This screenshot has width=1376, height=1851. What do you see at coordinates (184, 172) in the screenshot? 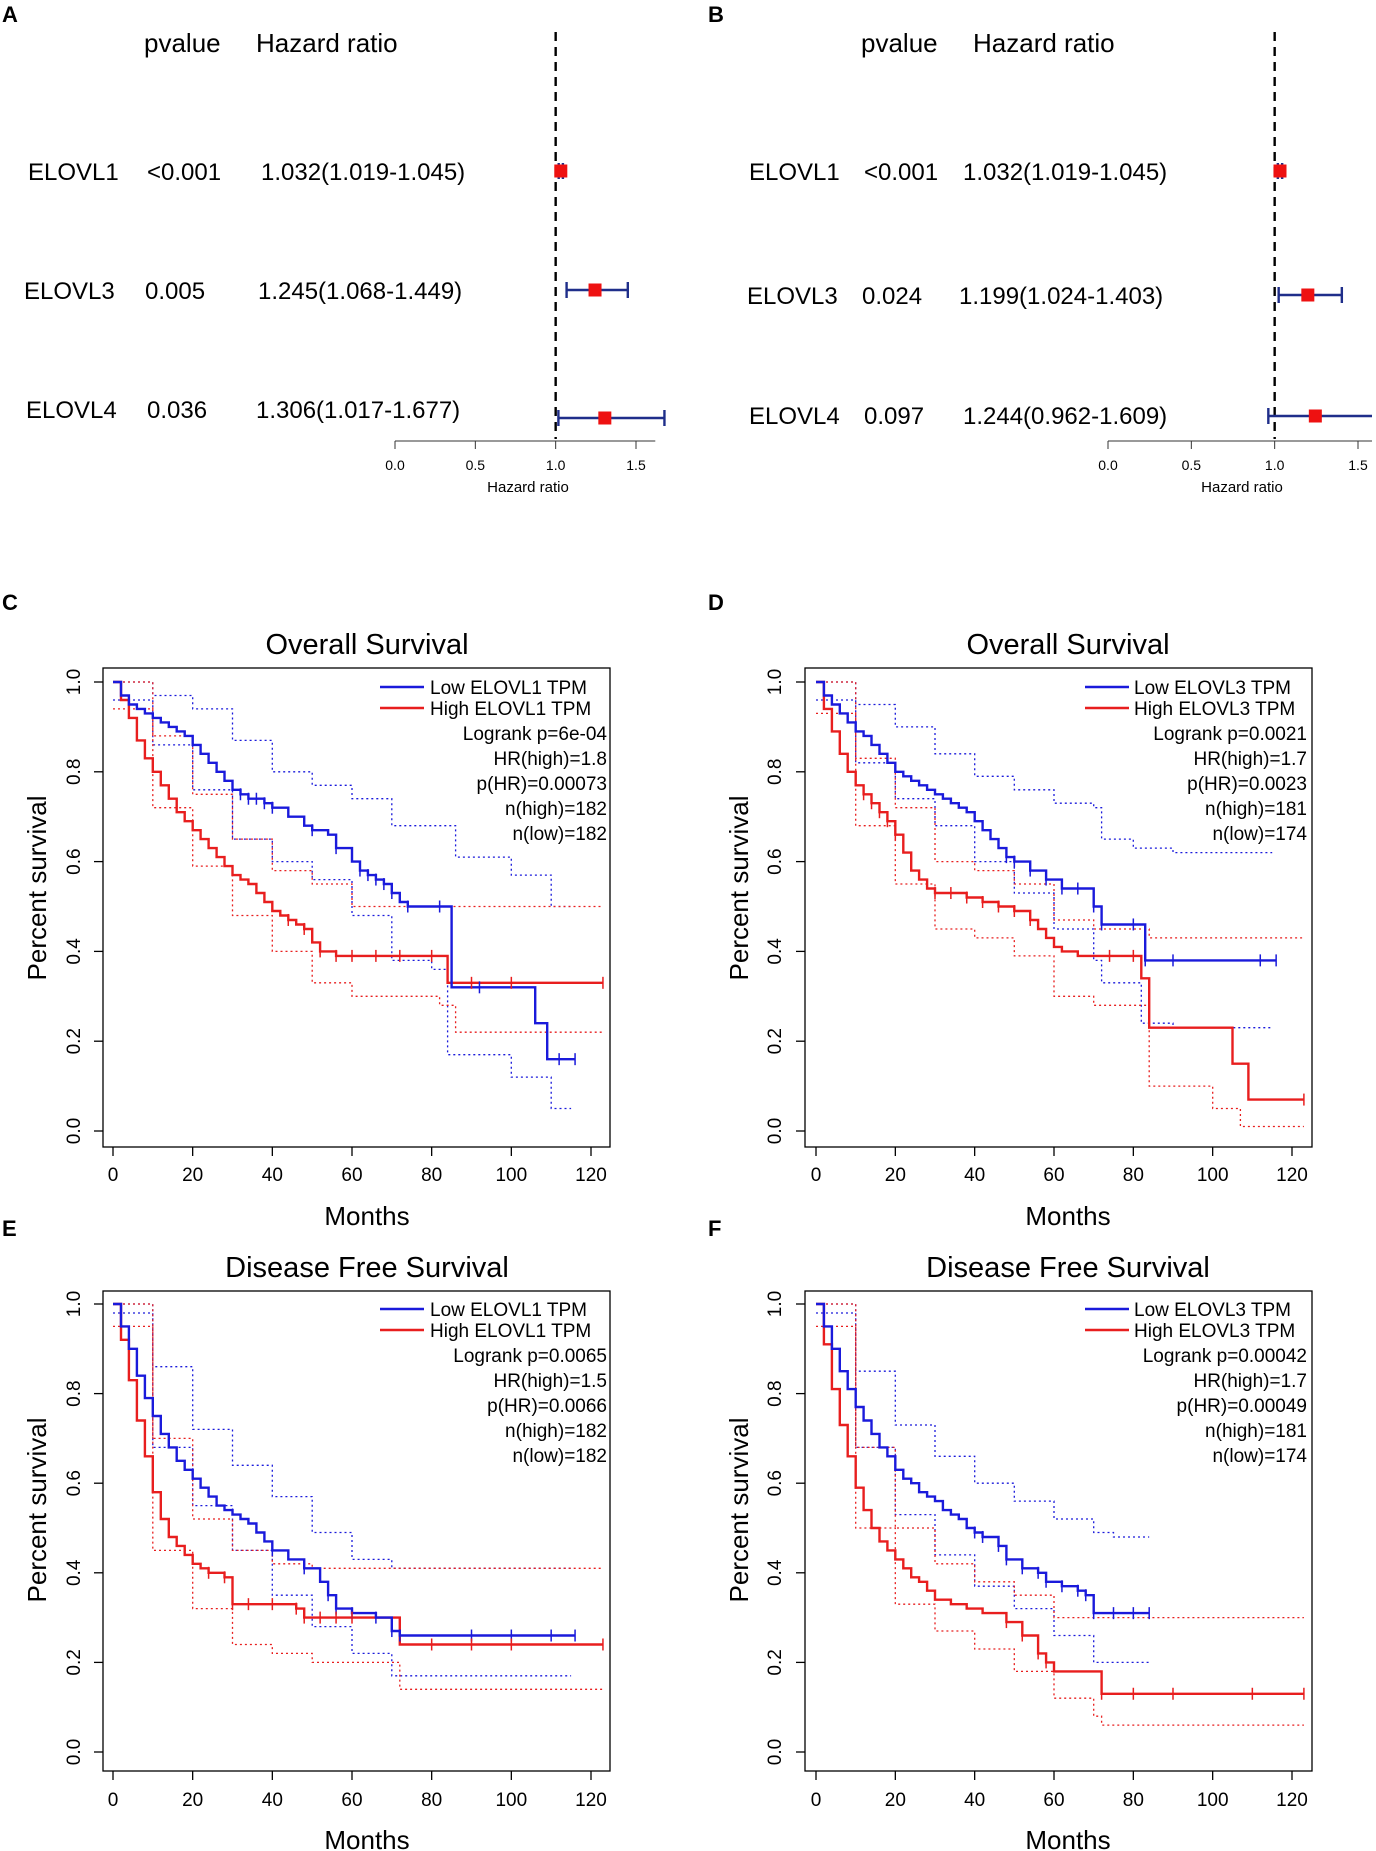
I see `pvalue-label: <0.001` at bounding box center [184, 172].